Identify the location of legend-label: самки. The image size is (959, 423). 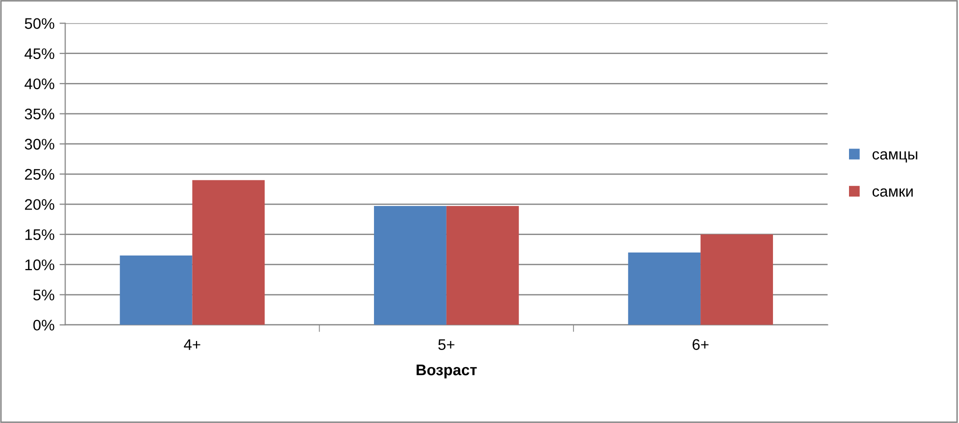
(892, 192).